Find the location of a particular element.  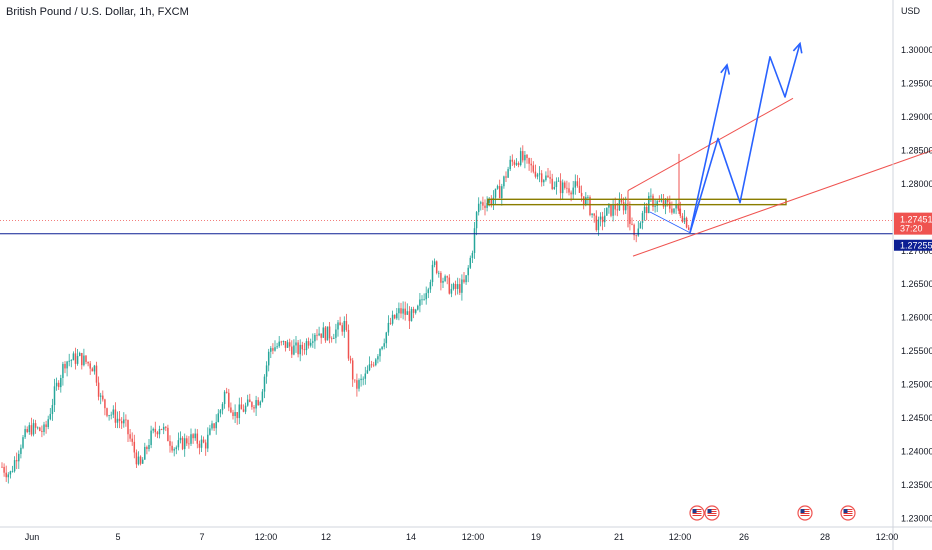

candle-countdown: 37:20 is located at coordinates (911, 229).